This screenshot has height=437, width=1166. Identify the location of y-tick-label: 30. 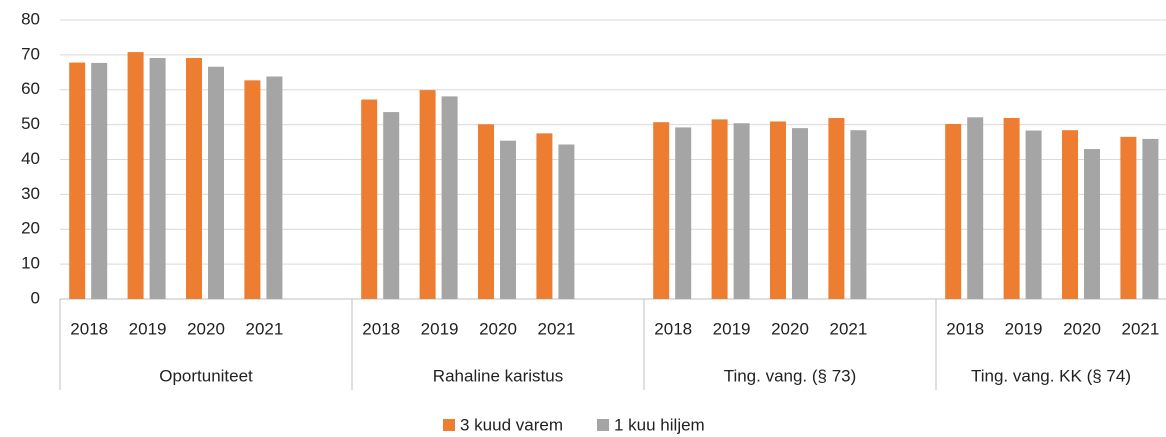
(30, 193).